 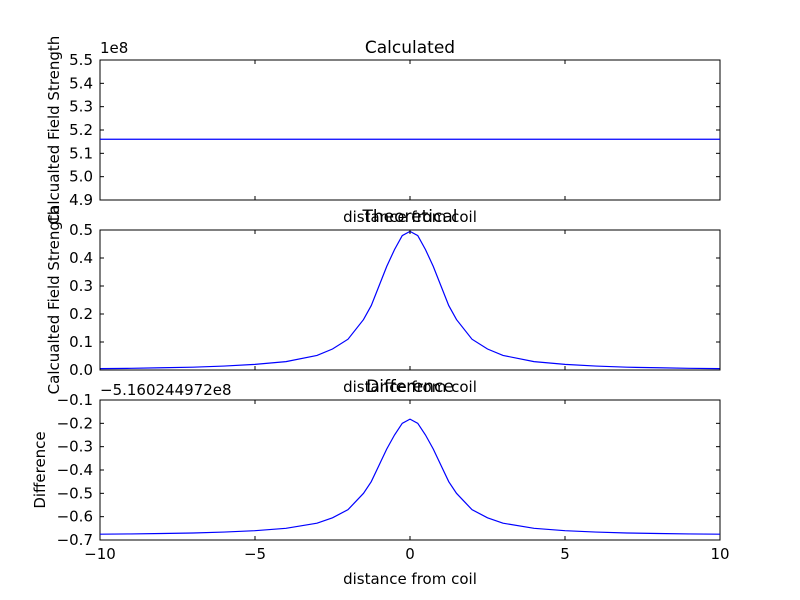 What do you see at coordinates (410, 579) in the screenshot?
I see `x-axis-label-difference: distance from coil` at bounding box center [410, 579].